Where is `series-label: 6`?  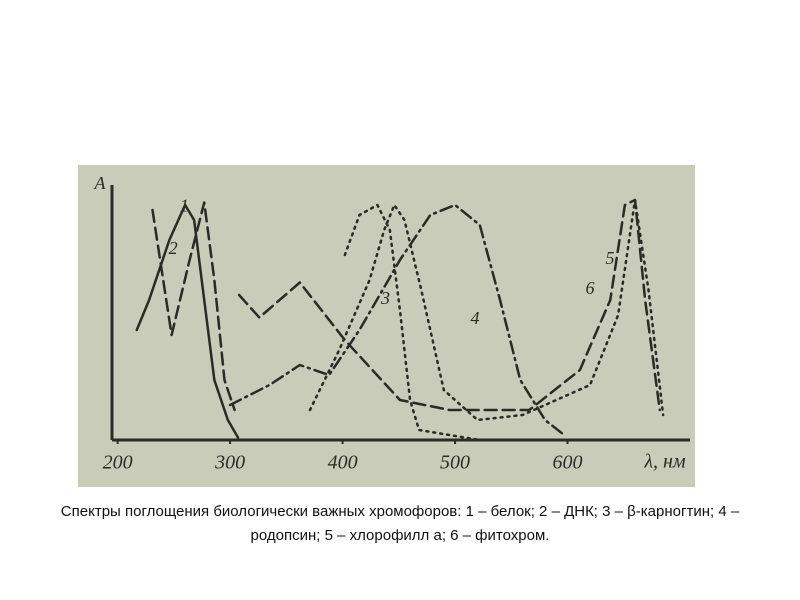 series-label: 6 is located at coordinates (590, 288).